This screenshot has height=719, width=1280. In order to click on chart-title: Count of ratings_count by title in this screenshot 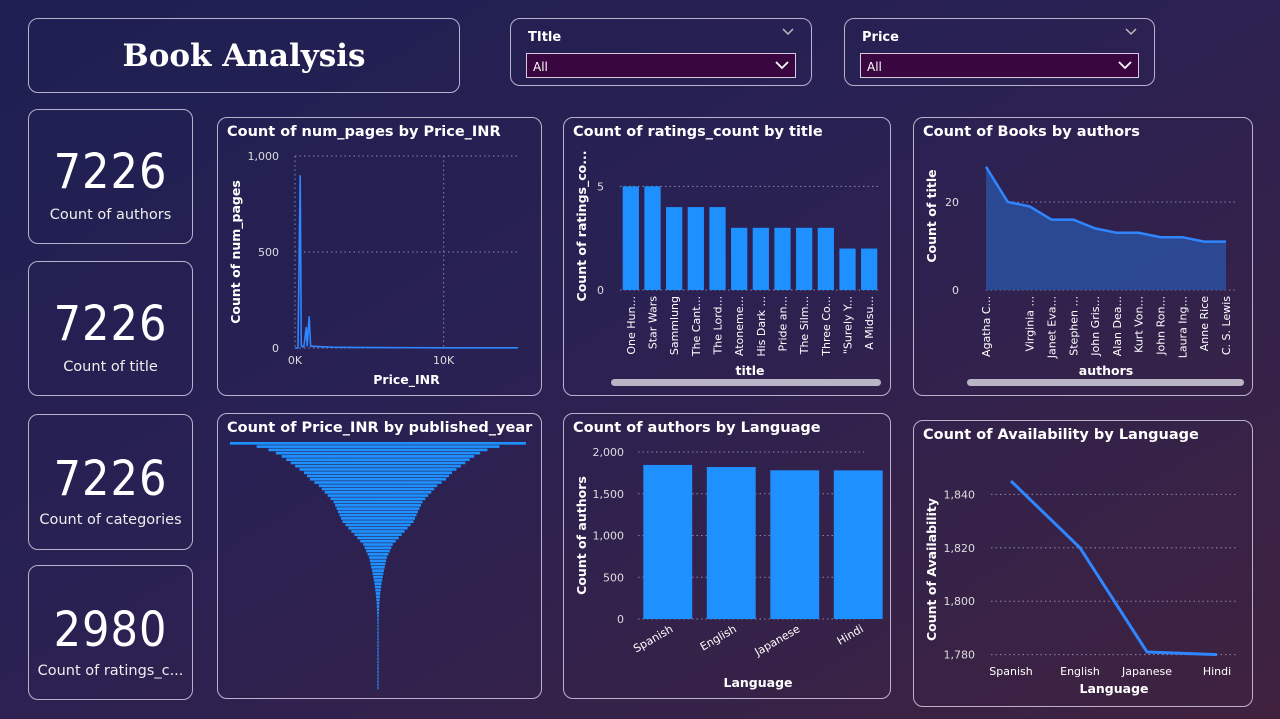, I will do `click(698, 132)`.